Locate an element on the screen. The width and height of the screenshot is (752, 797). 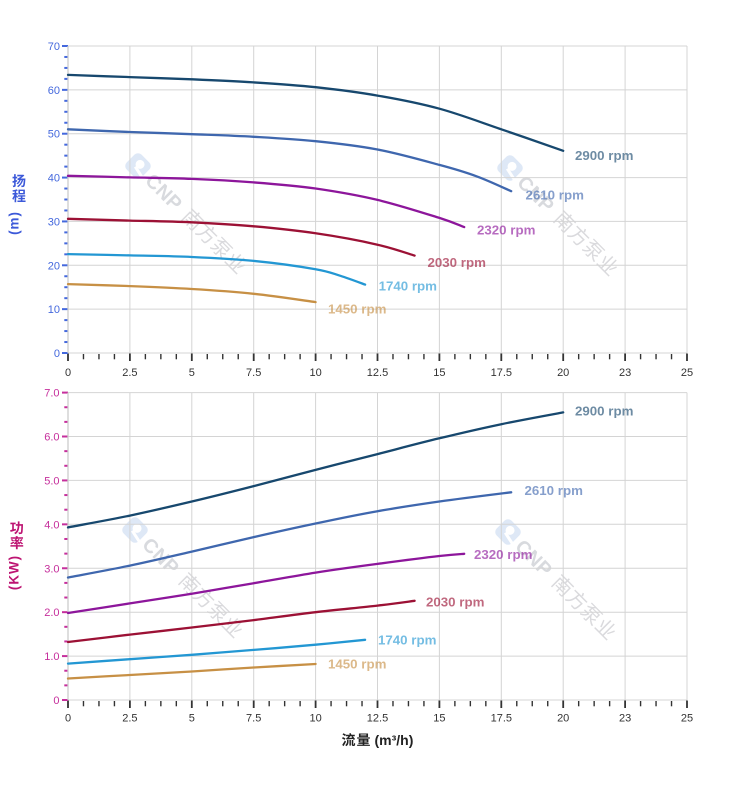
svg-text: 70 is located at coordinates (54, 47).